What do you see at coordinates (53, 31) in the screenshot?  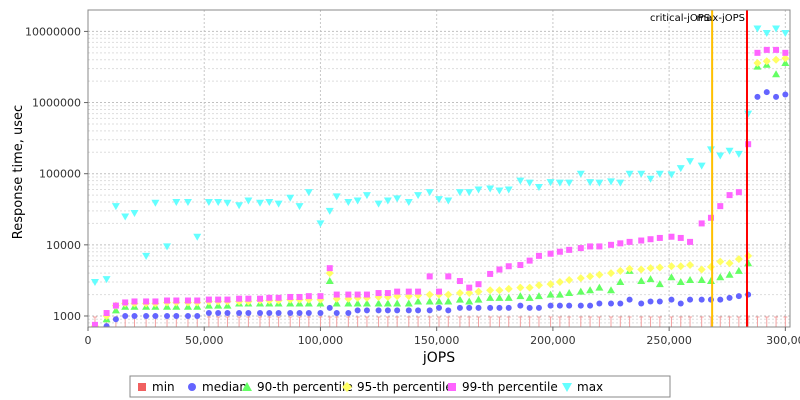 I see `y-tick-label: 10000000` at bounding box center [53, 31].